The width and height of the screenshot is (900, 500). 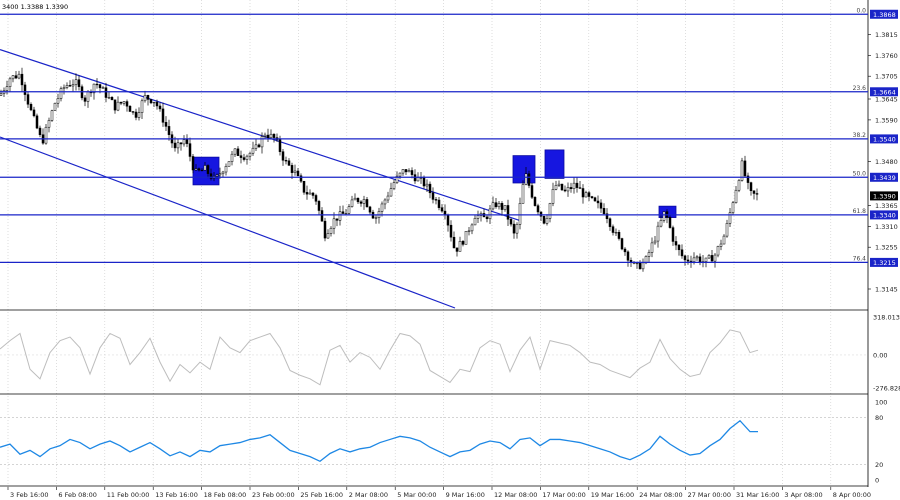 What do you see at coordinates (884, 92) in the screenshot?
I see `fibo-price-badge` at bounding box center [884, 92].